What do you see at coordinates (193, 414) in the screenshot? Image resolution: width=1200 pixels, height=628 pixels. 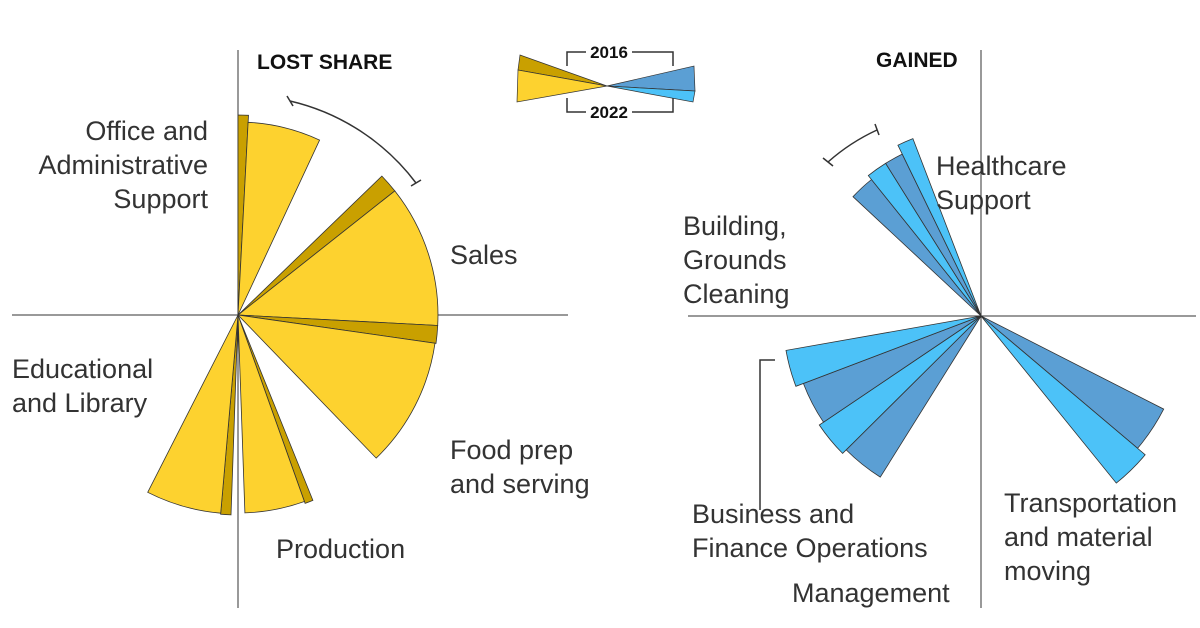 I see `wedge-educational-and-library-2022` at bounding box center [193, 414].